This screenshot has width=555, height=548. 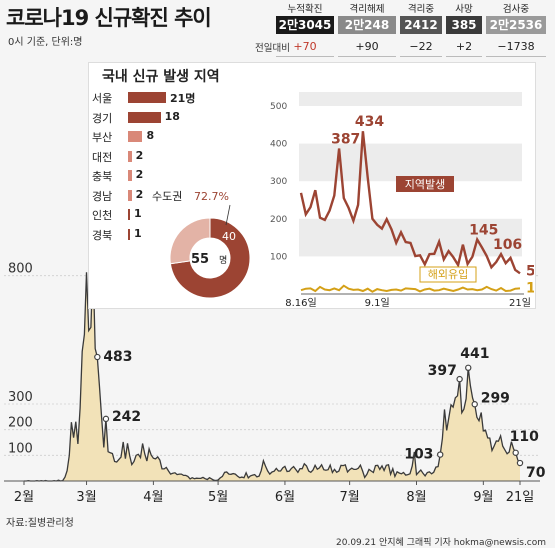 What do you see at coordinates (416, 497) in the screenshot?
I see `main-x-tick-label: 8월` at bounding box center [416, 497].